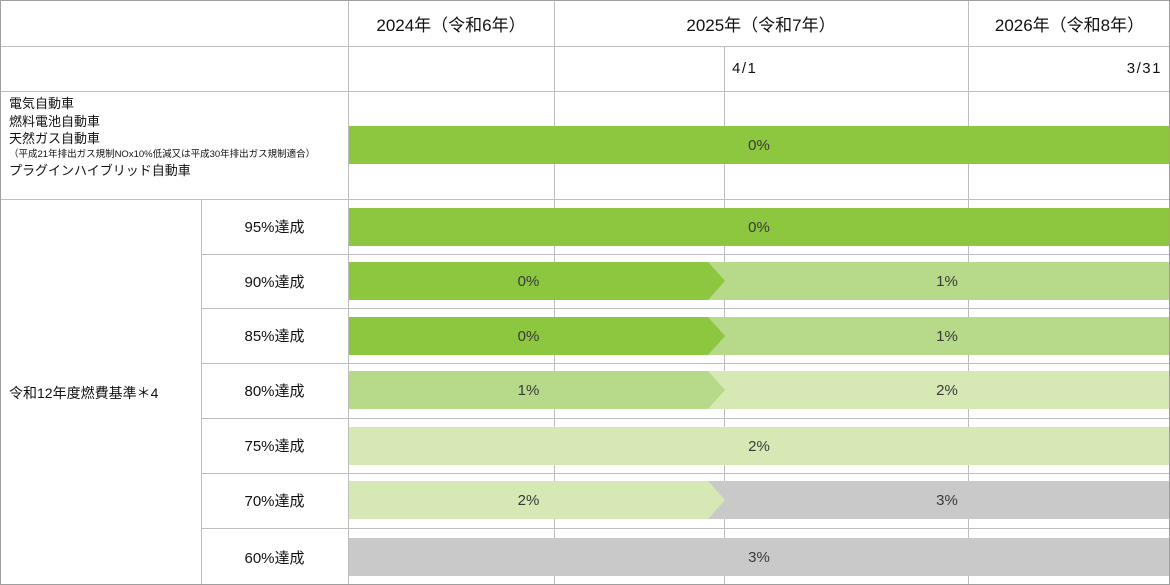 The image size is (1170, 585). Describe the element at coordinates (685, 308) in the screenshot. I see `gridline-row-90-bottom` at that location.